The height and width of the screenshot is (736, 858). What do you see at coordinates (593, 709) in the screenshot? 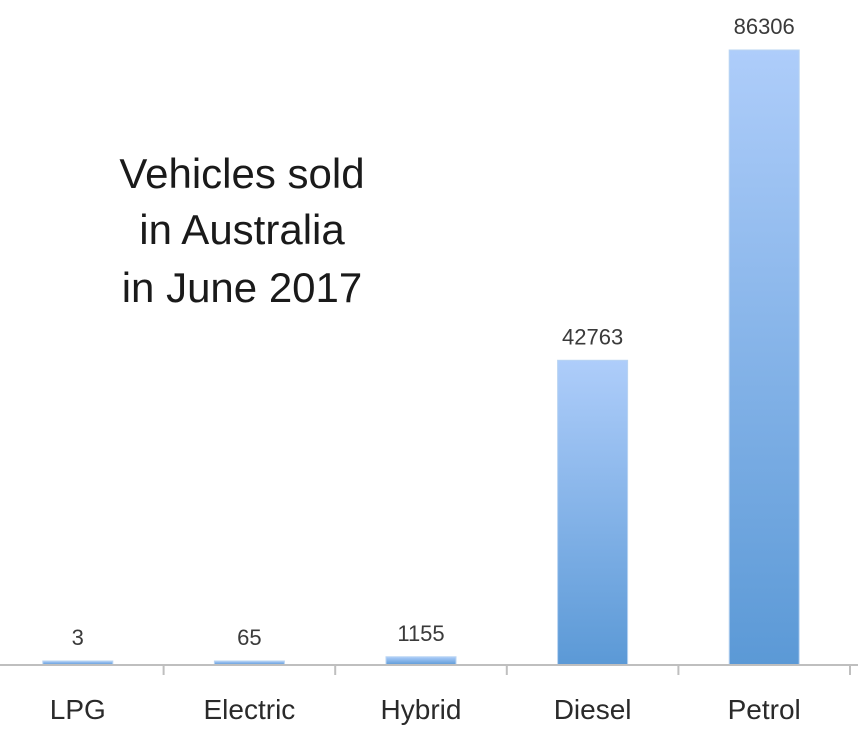
I see `category-label-diesel: Diesel` at bounding box center [593, 709].